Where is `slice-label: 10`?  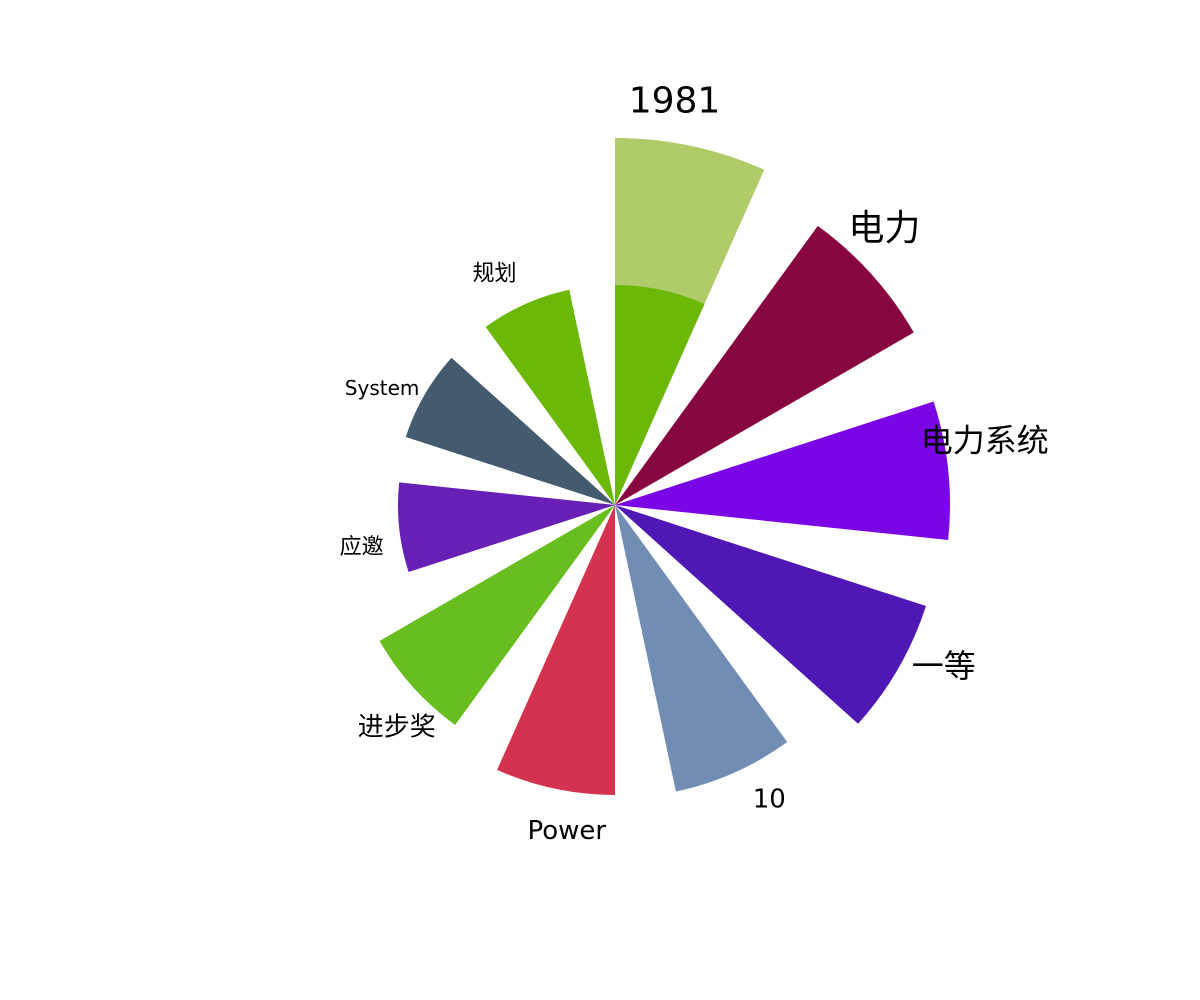
slice-label: 10 is located at coordinates (769, 800).